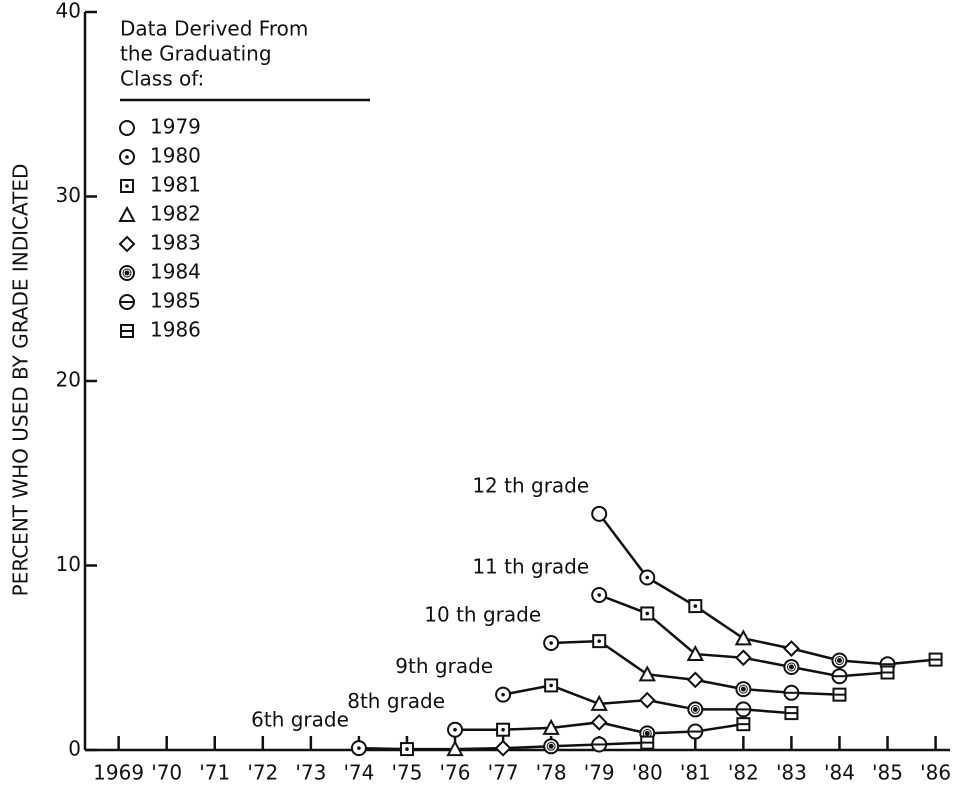 Image resolution: width=966 pixels, height=786 pixels. Describe the element at coordinates (68, 195) in the screenshot. I see `y-tick-label: 30` at that location.